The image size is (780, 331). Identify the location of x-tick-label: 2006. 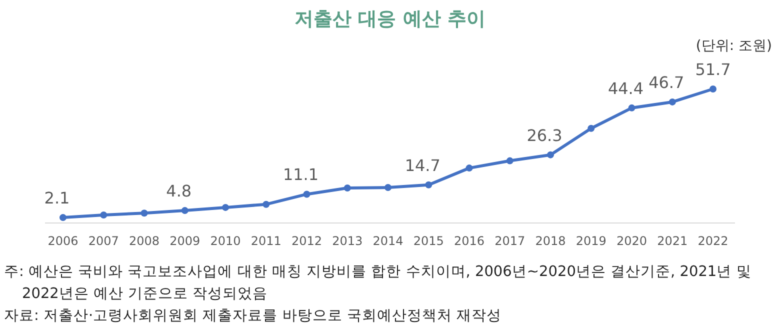
(63, 241).